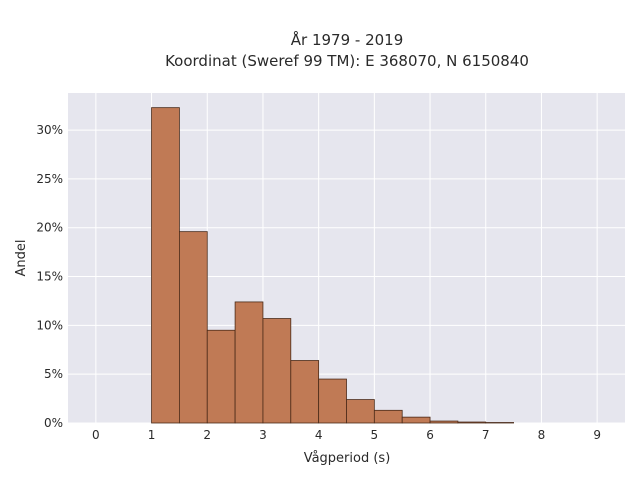  I want to click on x-tick-label: 0, so click(96, 435).